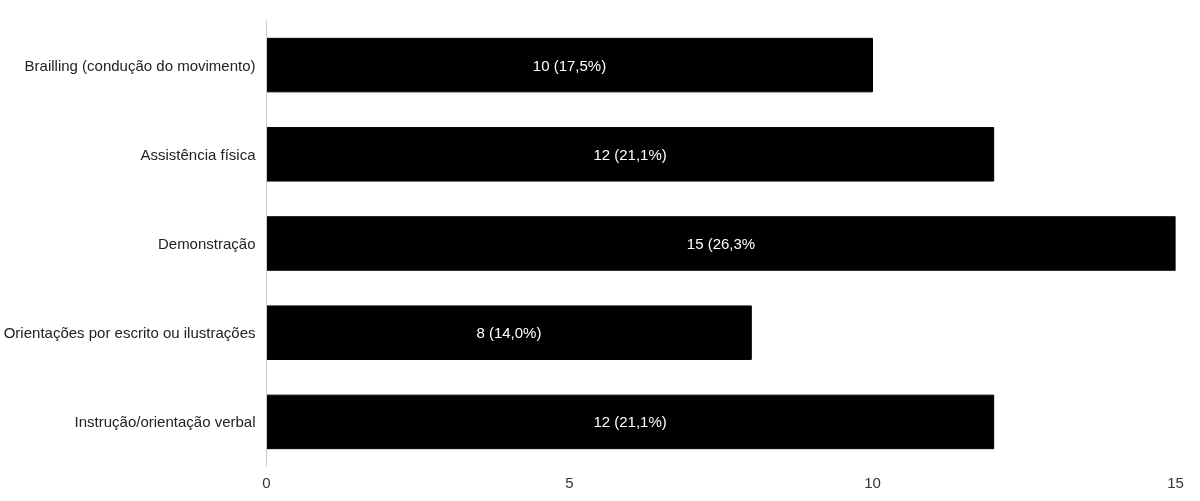 The height and width of the screenshot is (501, 1200). I want to click on y-tick-label: Assistência física, so click(198, 154).